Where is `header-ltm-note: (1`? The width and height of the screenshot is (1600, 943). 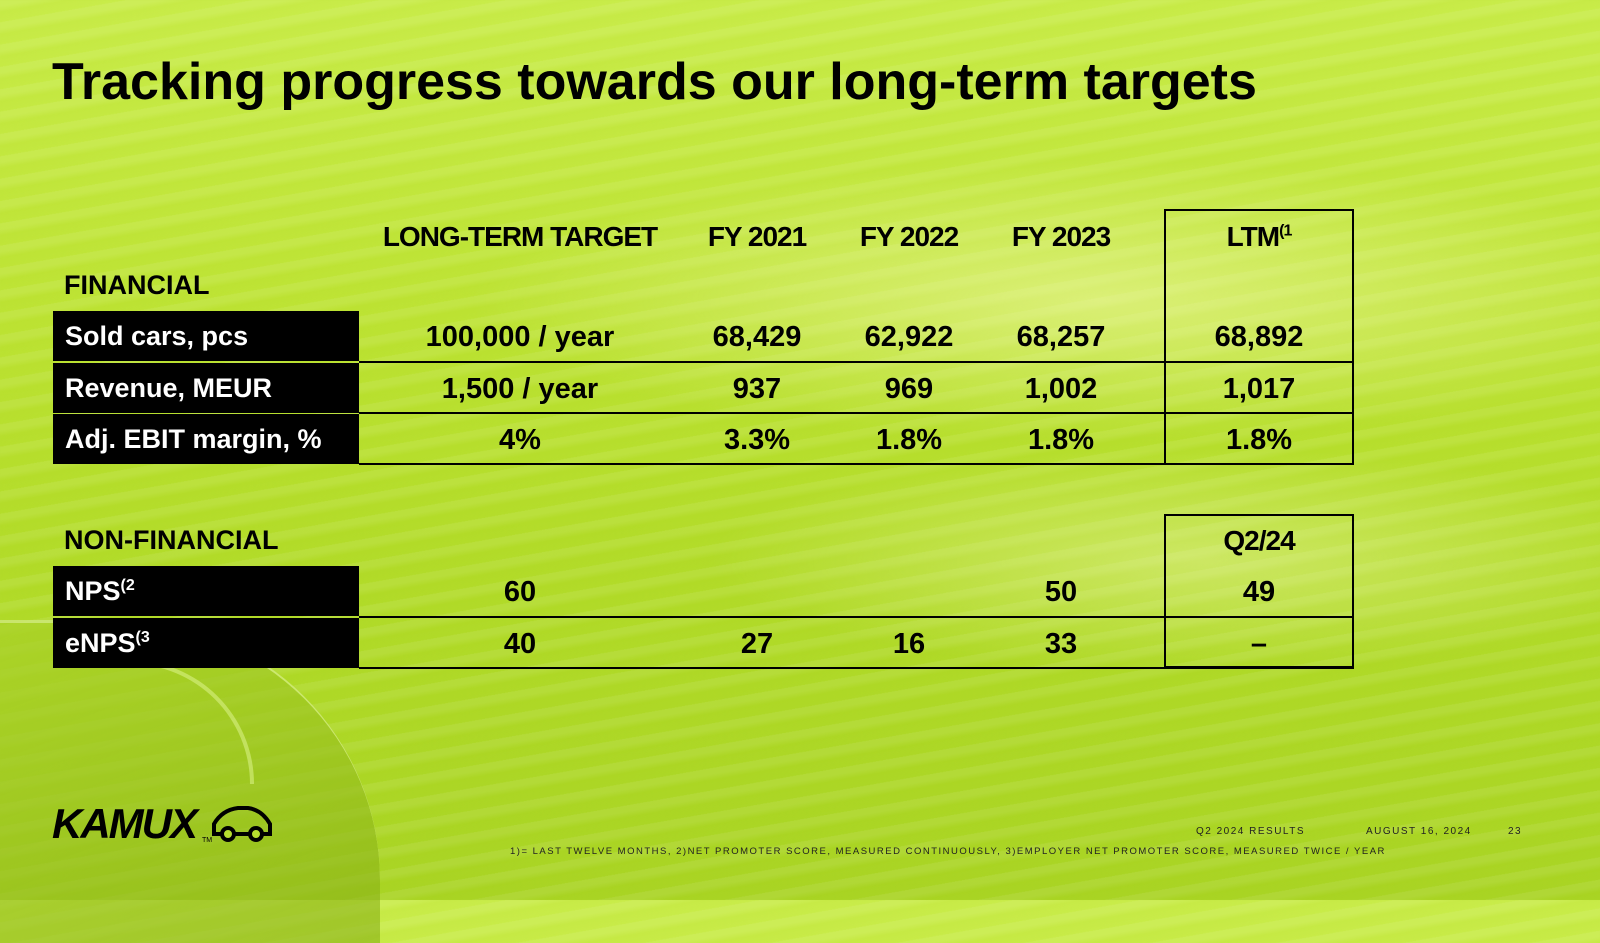
header-ltm-note: (1 is located at coordinates (1285, 231).